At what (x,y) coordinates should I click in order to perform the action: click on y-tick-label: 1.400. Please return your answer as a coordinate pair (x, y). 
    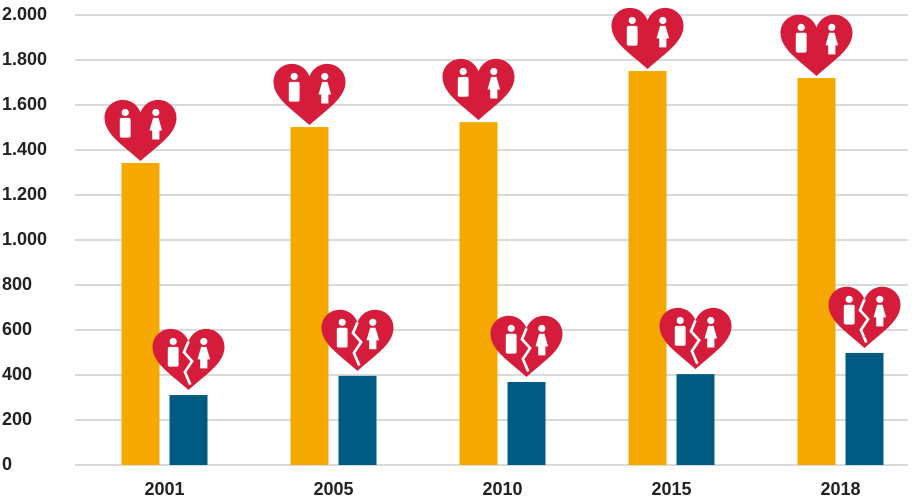
    Looking at the image, I should click on (24, 149).